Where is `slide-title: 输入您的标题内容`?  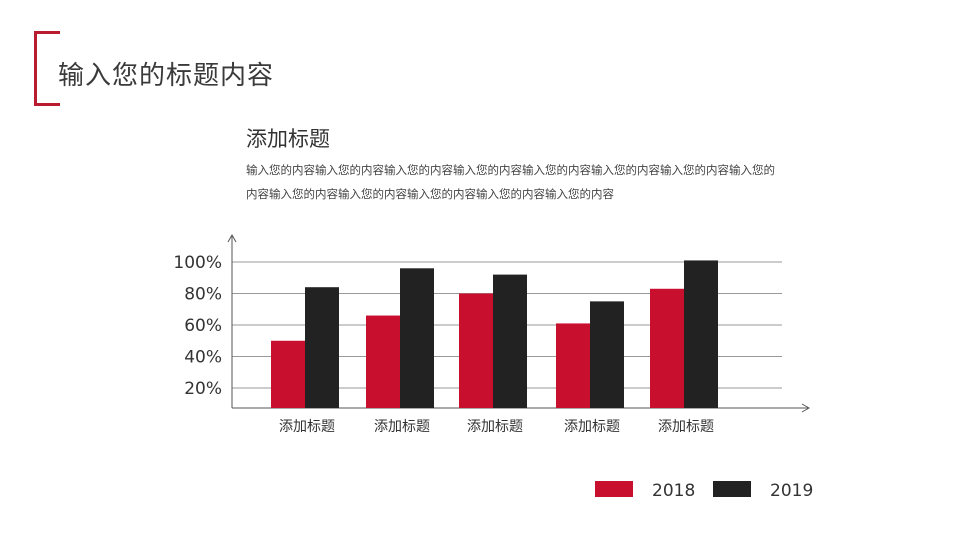
slide-title: 输入您的标题内容 is located at coordinates (166, 76).